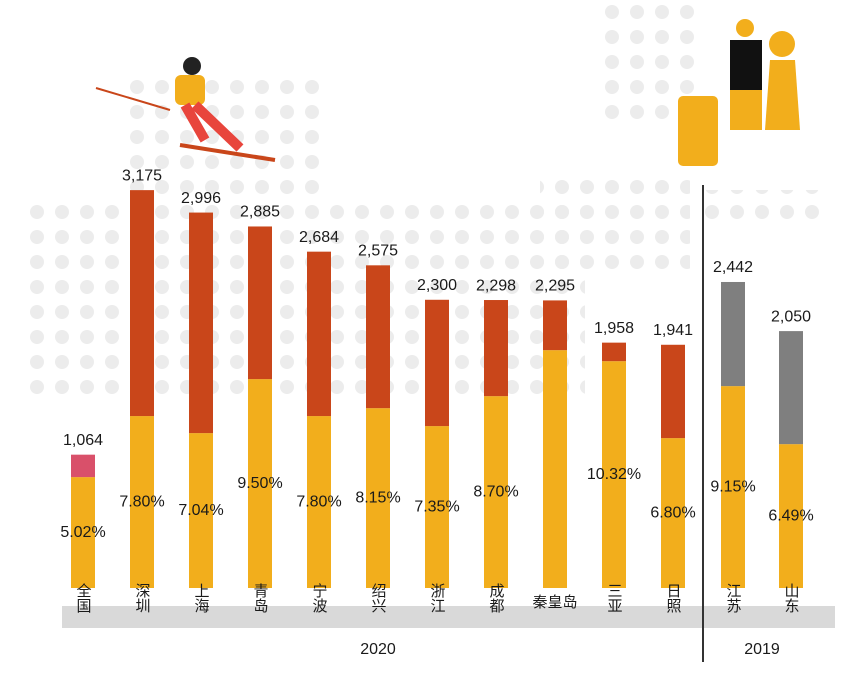 Image resolution: width=846 pixels, height=676 pixels. Describe the element at coordinates (378, 598) in the screenshot. I see `category-label: 绍兴` at that location.